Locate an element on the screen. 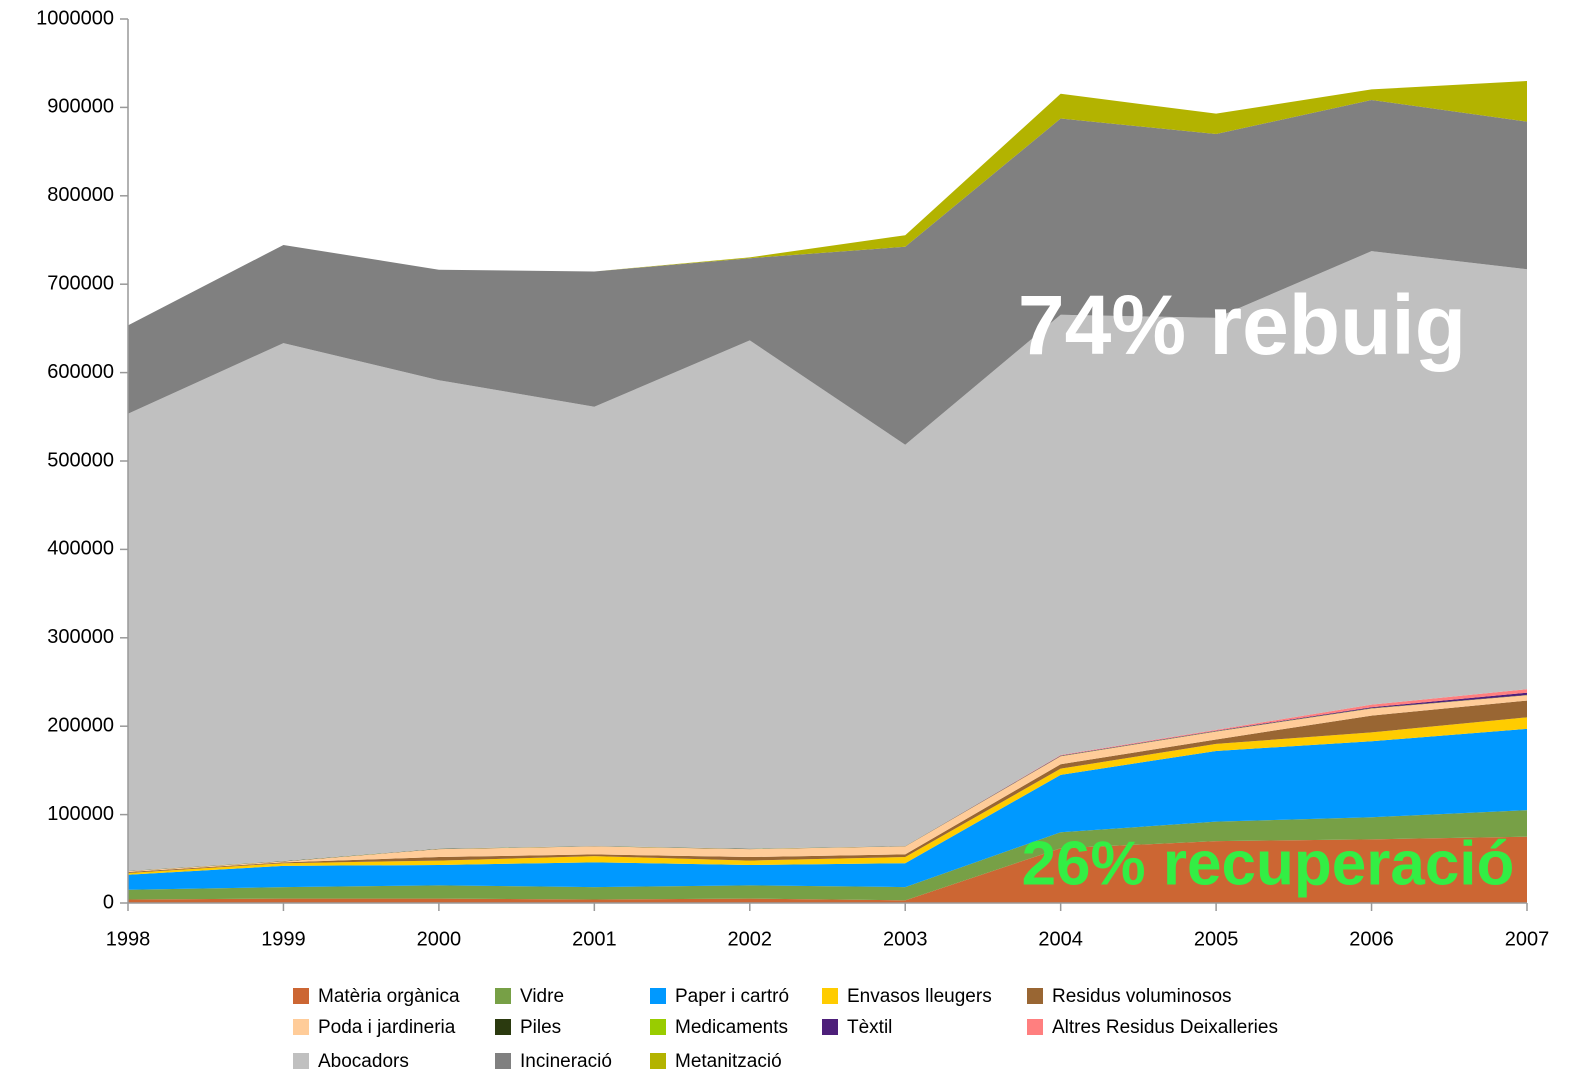 This screenshot has height=1082, width=1579. y-tick-label: 200000 is located at coordinates (80, 725).